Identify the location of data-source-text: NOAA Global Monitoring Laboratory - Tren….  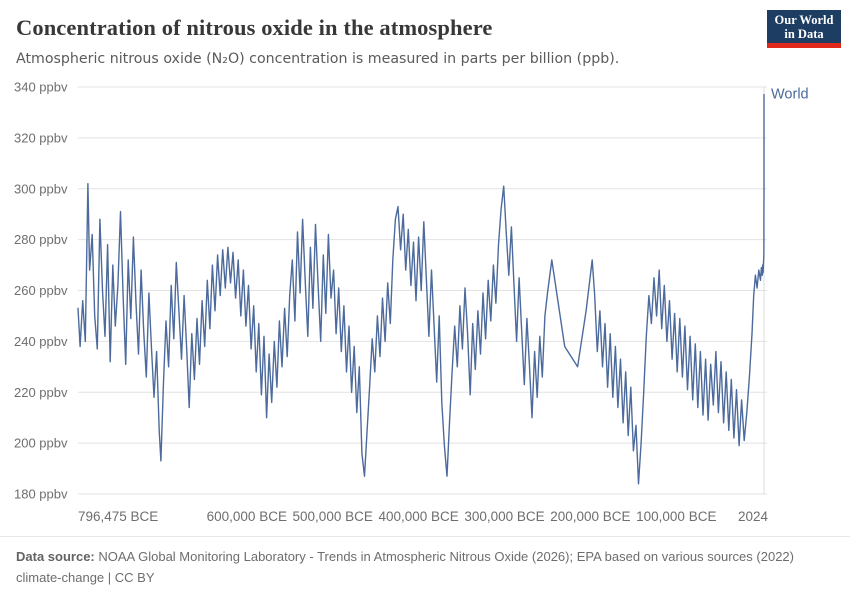
(446, 556).